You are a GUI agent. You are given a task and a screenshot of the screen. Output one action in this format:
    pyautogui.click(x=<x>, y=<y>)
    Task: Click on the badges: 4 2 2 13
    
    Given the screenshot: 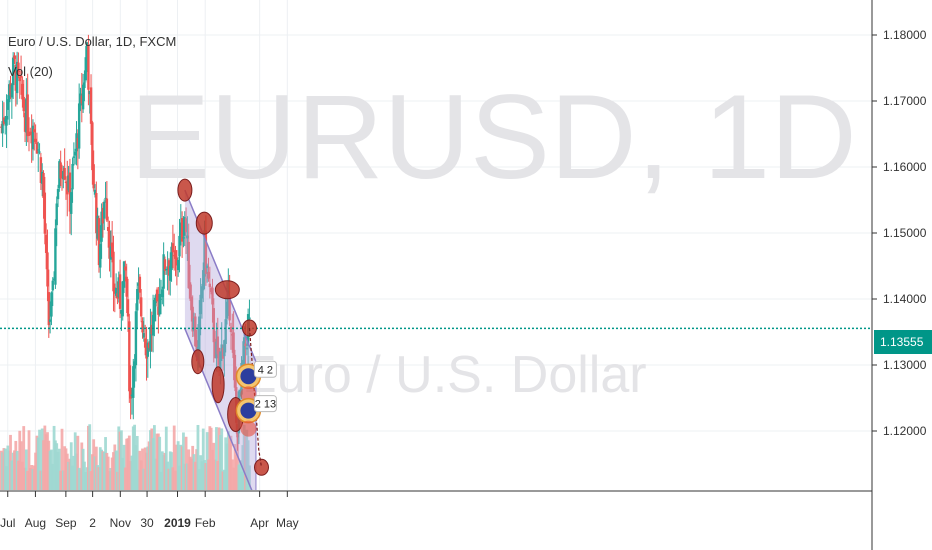 What is the action you would take?
    pyautogui.click(x=256, y=398)
    